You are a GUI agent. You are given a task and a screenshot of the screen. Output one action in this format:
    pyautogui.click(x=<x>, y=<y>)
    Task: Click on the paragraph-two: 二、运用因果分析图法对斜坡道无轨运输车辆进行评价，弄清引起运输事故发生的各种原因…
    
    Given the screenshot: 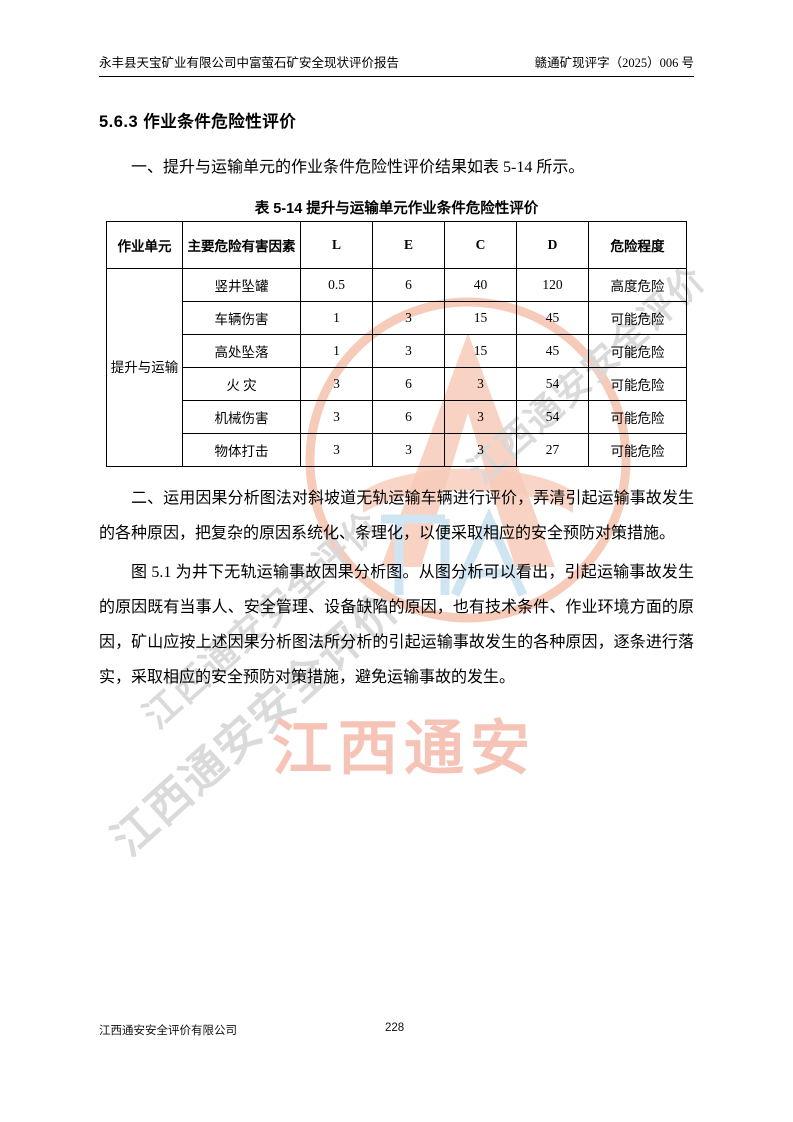 What is the action you would take?
    pyautogui.click(x=396, y=516)
    